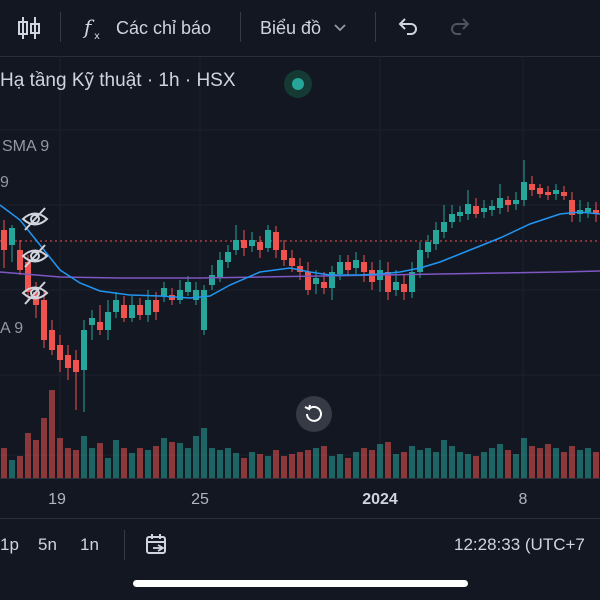  Describe the element at coordinates (200, 499) in the screenshot. I see `x-tick-label: 25` at that location.